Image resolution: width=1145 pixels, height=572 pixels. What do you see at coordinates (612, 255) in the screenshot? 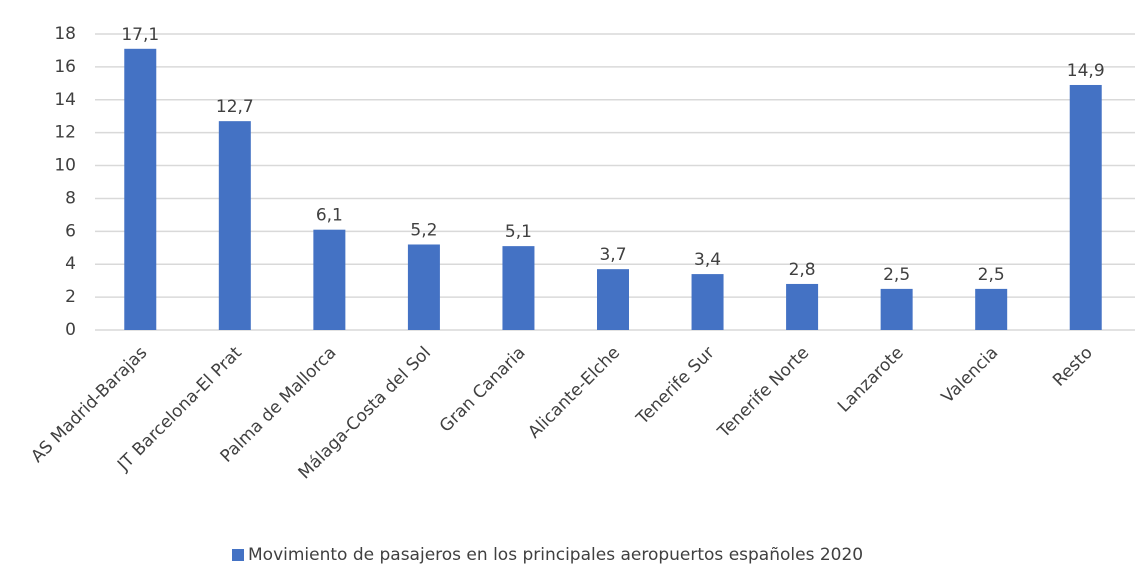
I see `value-label: 3,7` at bounding box center [612, 255].